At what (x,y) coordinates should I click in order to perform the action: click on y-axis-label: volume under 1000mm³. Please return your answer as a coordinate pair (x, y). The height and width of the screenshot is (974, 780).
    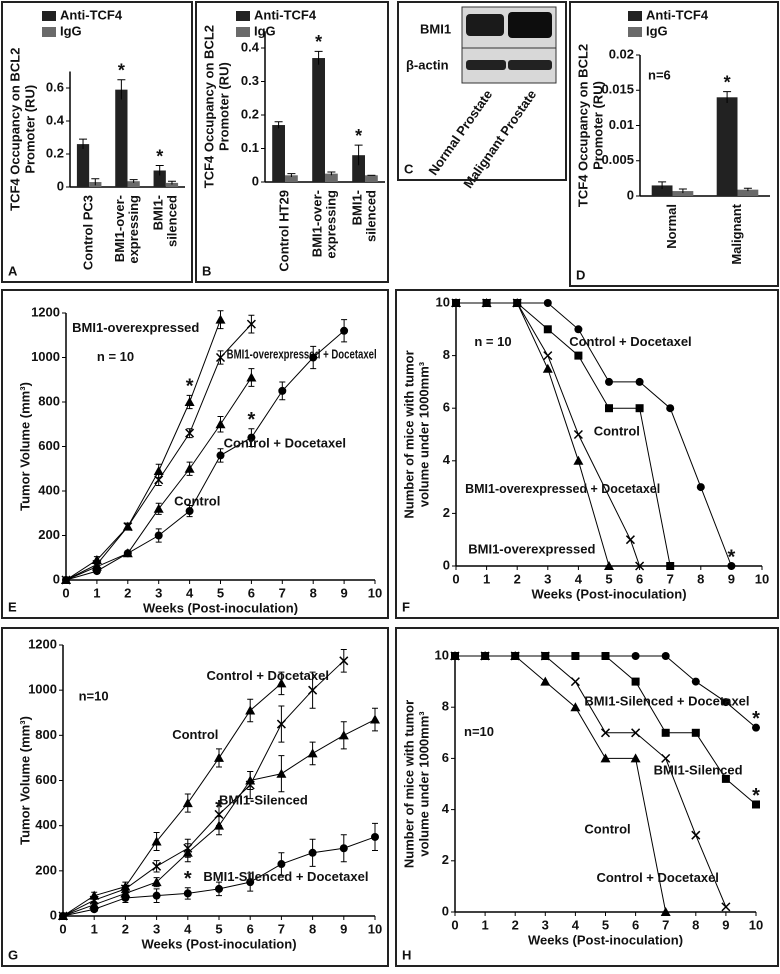
    Looking at the image, I should click on (423, 434).